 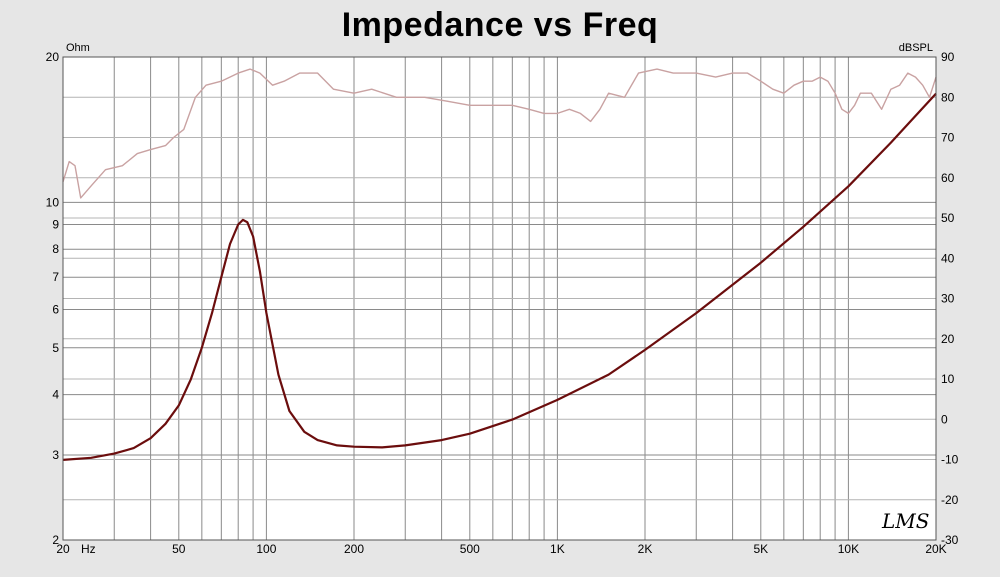 I want to click on y-right-tick-label: 10, so click(x=948, y=379).